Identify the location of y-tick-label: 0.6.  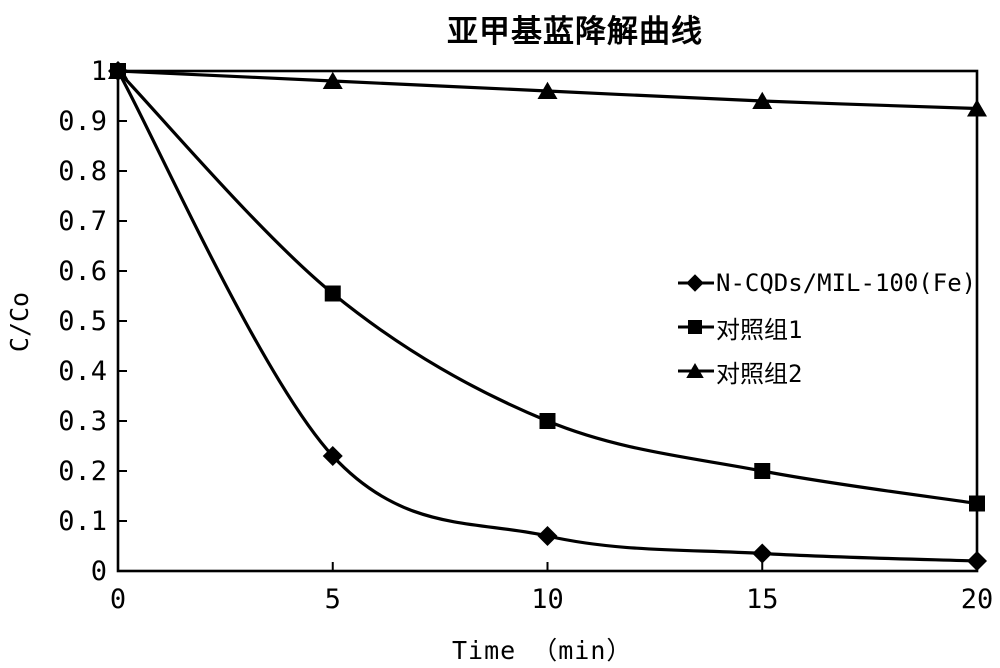
(82, 271).